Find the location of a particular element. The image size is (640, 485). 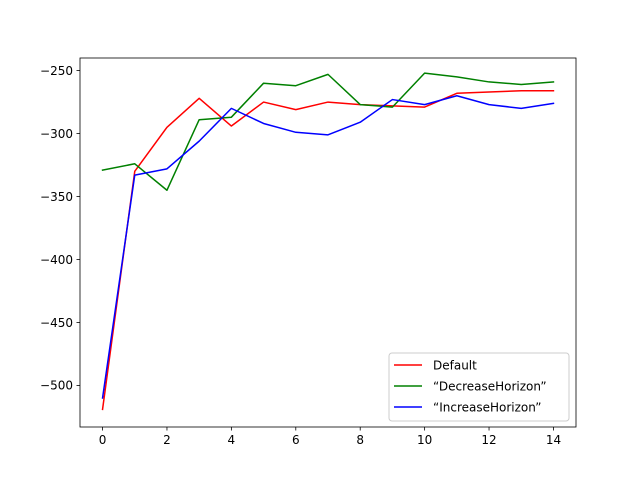

y-tick-label: −500 is located at coordinates (56, 386).